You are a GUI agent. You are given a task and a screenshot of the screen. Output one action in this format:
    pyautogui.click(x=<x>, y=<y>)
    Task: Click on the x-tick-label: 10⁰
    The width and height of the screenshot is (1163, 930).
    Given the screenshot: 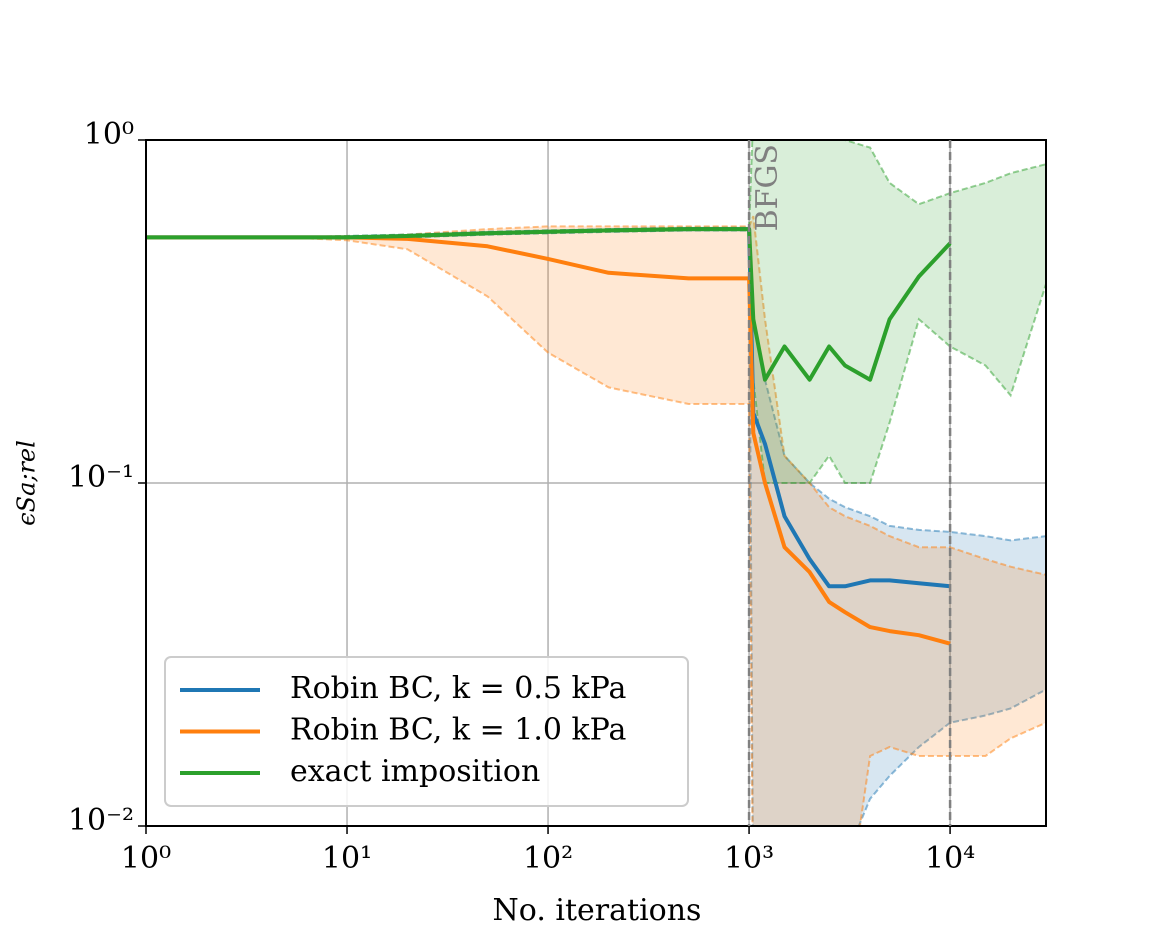 What is the action you would take?
    pyautogui.click(x=146, y=858)
    